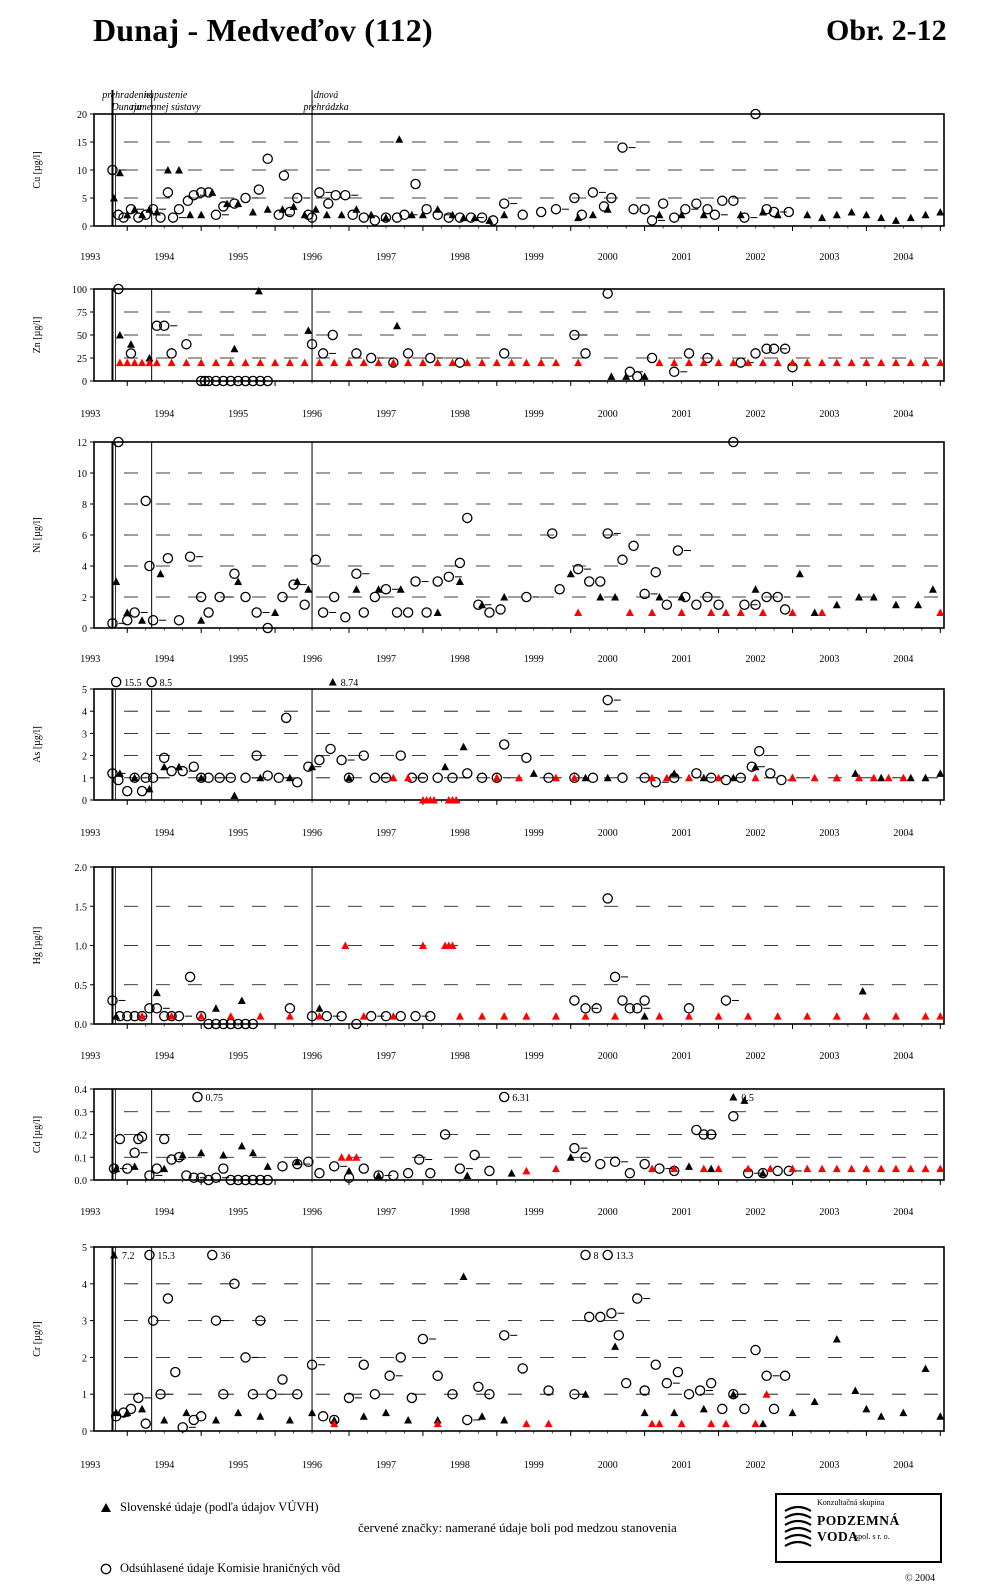  I want to click on event-label-line1: napustenie, so click(166, 95).